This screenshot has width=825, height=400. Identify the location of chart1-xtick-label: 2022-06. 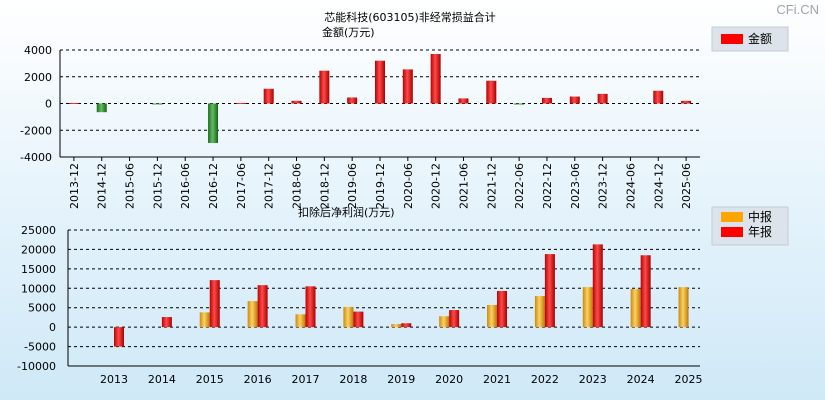
(519, 186).